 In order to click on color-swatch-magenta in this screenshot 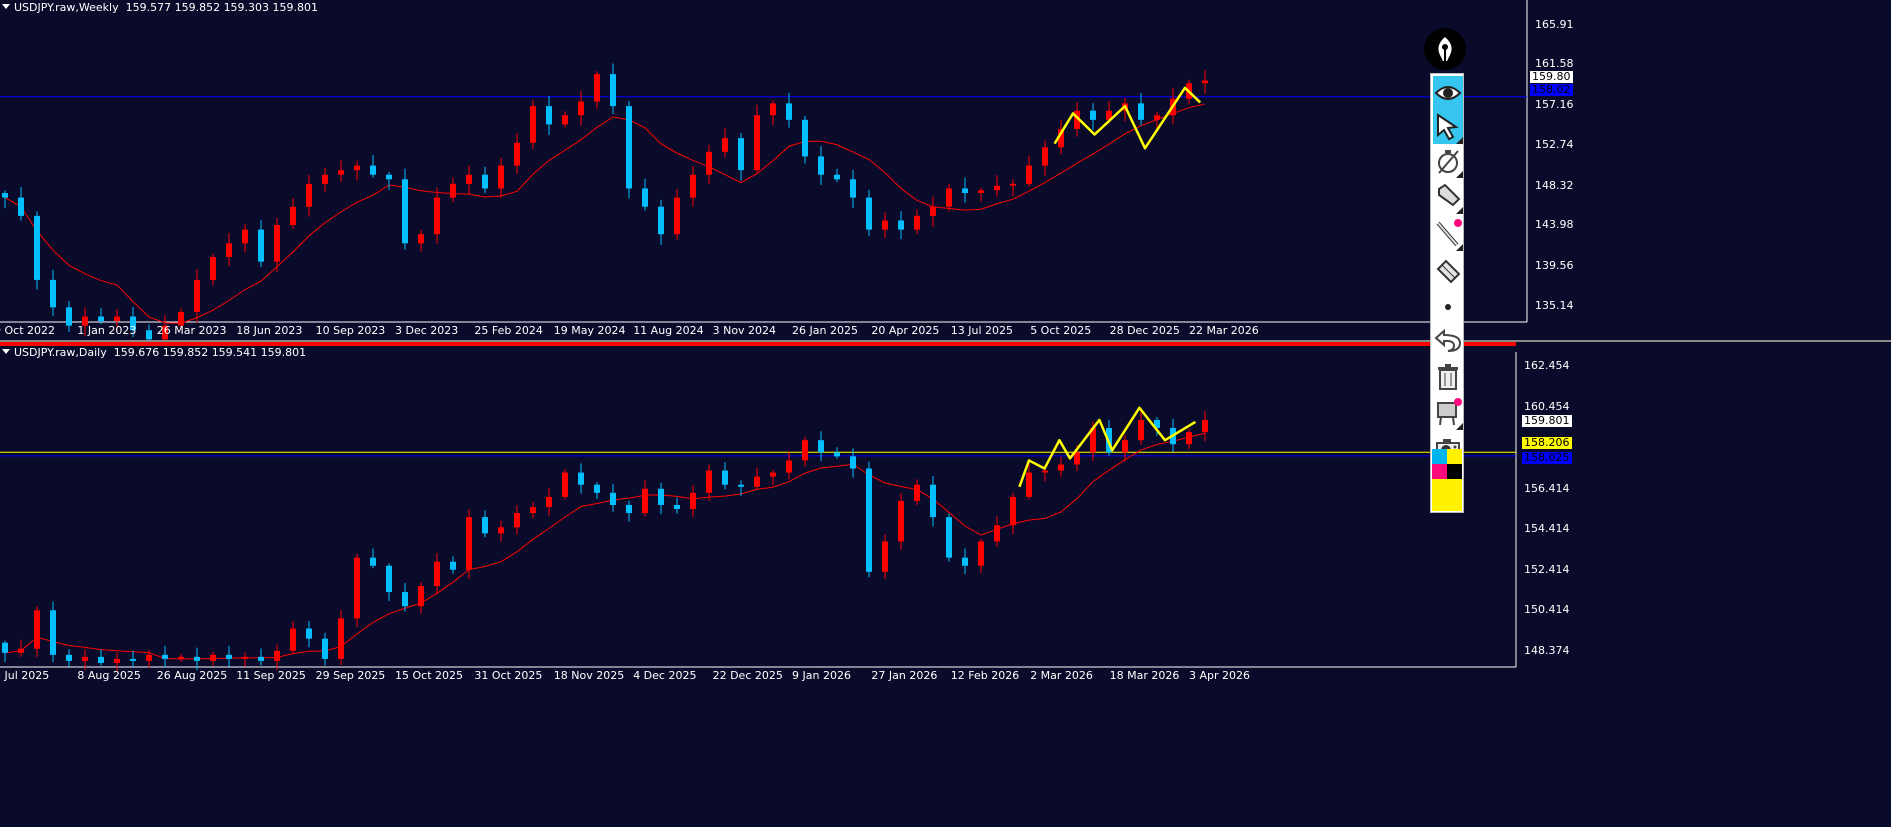, I will do `click(1439, 471)`.